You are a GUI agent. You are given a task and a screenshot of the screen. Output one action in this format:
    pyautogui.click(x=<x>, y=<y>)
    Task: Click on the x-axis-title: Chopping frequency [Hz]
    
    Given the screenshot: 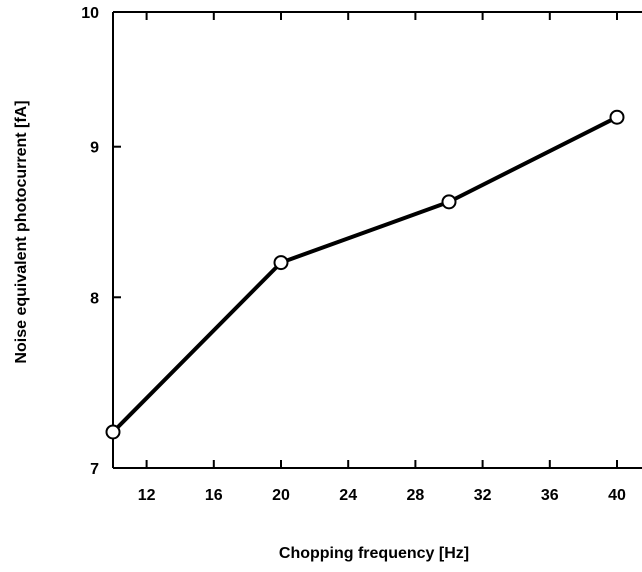 What is the action you would take?
    pyautogui.click(x=374, y=553)
    